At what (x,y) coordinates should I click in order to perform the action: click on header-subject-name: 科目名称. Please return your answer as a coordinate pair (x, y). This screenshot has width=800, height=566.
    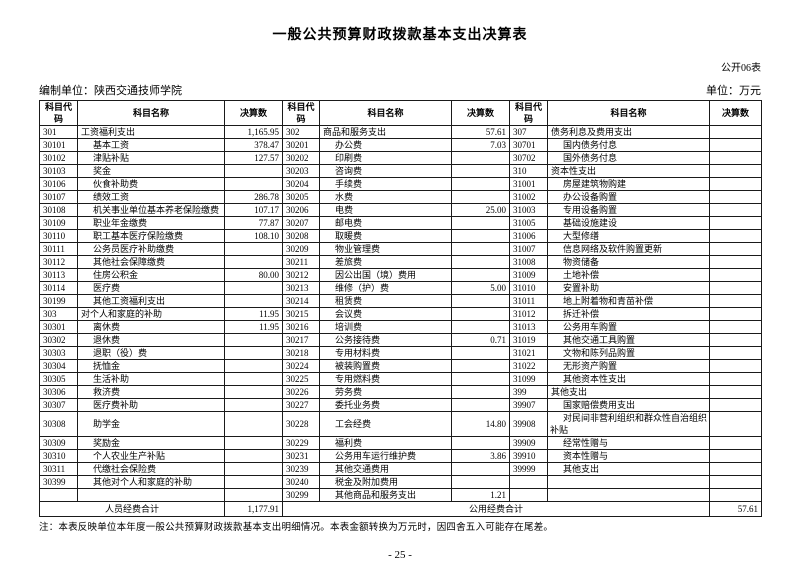
    Looking at the image, I should click on (628, 113).